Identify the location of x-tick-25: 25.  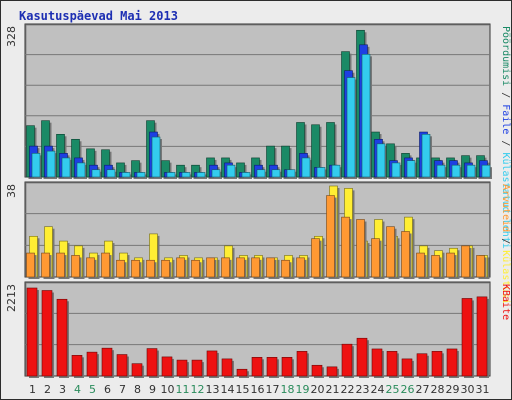
(393, 389).